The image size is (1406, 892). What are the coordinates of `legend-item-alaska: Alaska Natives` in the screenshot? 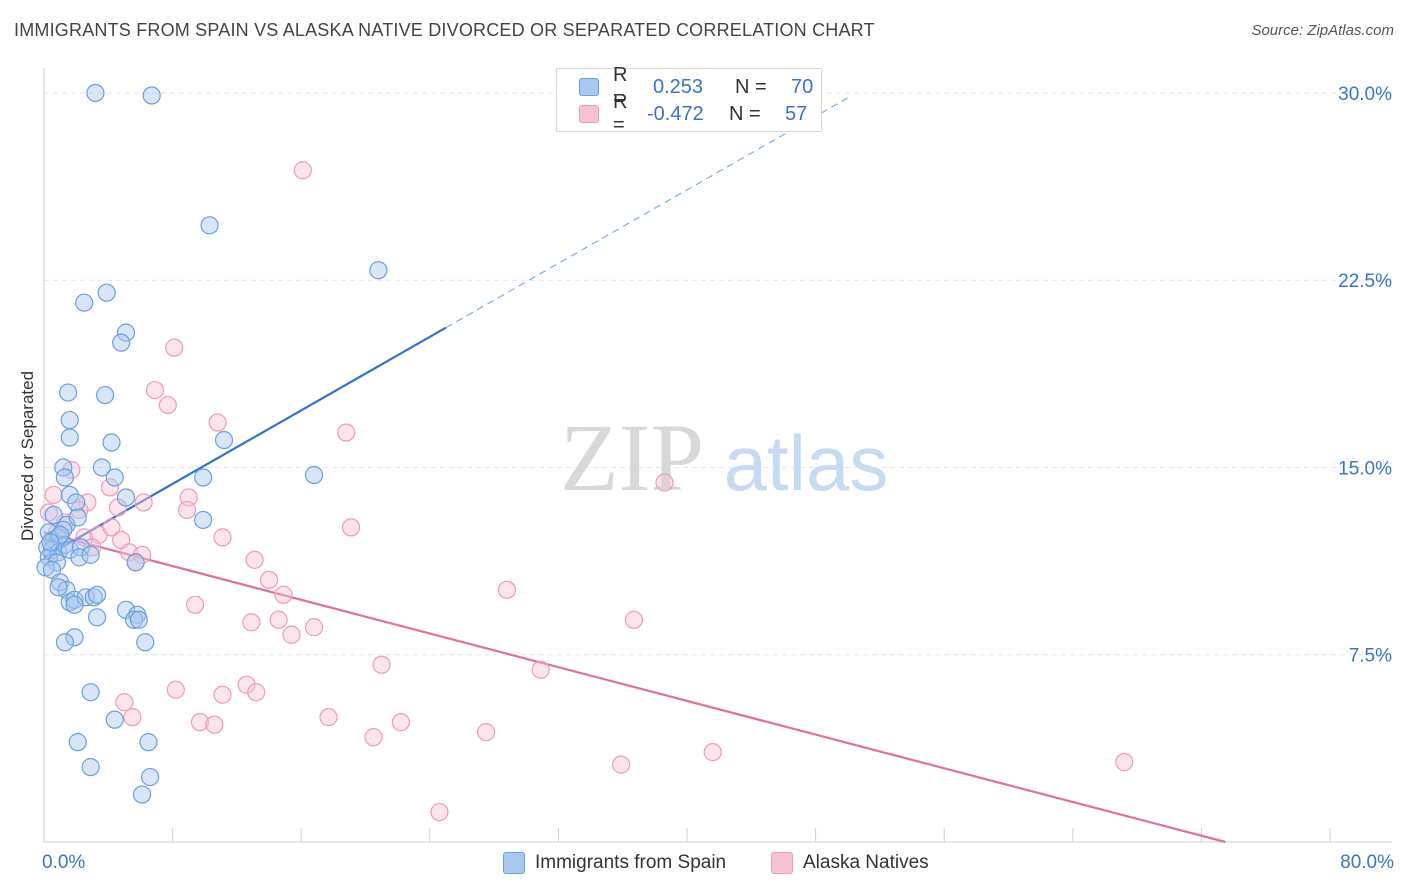 It's located at (850, 863).